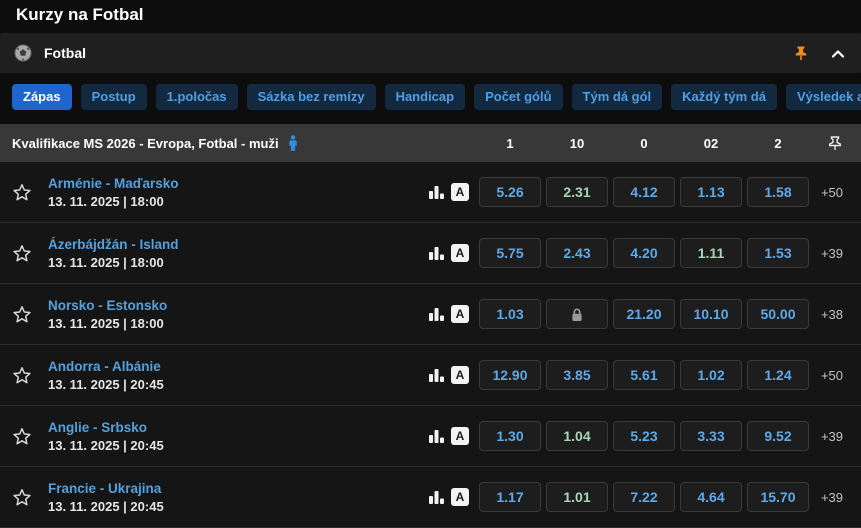 This screenshot has height=528, width=861. I want to click on tab-pocet-golu: Počet gólů, so click(518, 97).